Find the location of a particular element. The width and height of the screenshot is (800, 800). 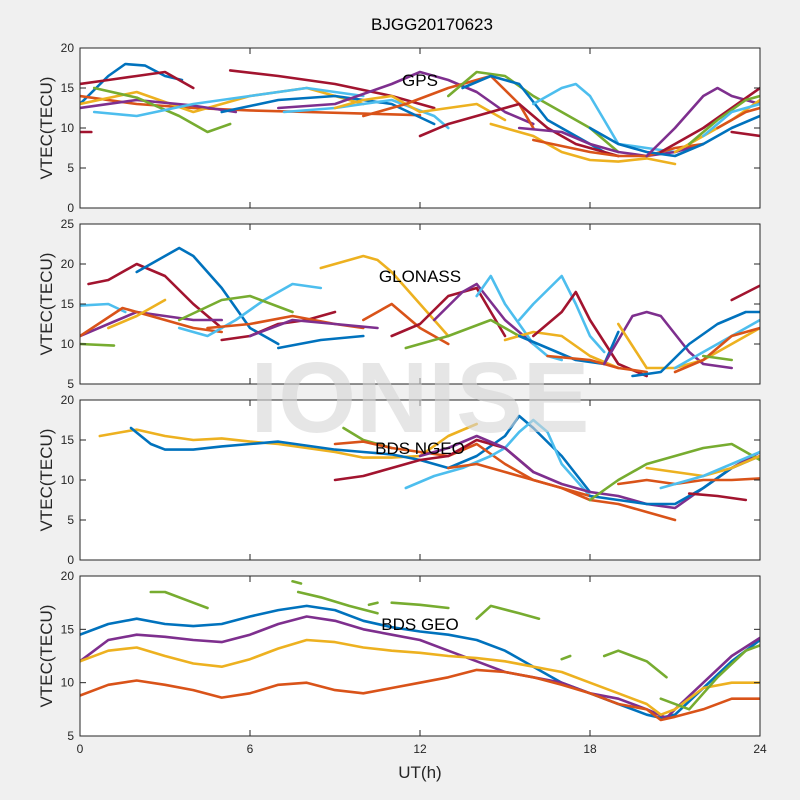

watermark: IONISE is located at coordinates (420, 398).